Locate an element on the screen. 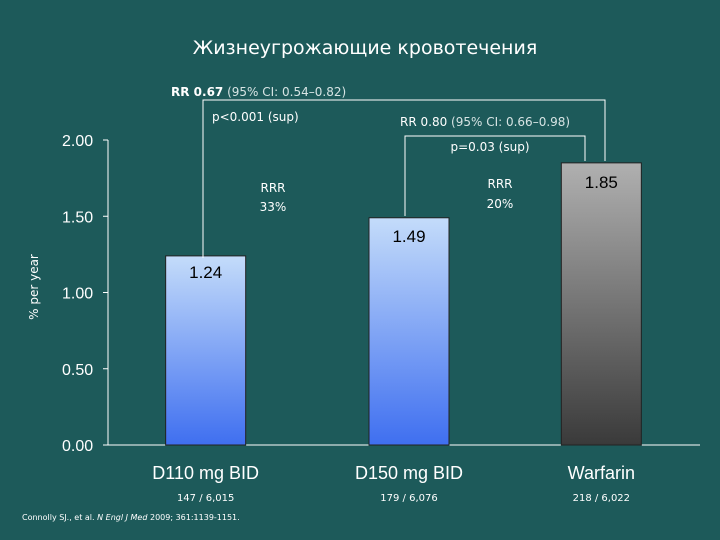  y-tick-label: 0.00 is located at coordinates (77, 446).